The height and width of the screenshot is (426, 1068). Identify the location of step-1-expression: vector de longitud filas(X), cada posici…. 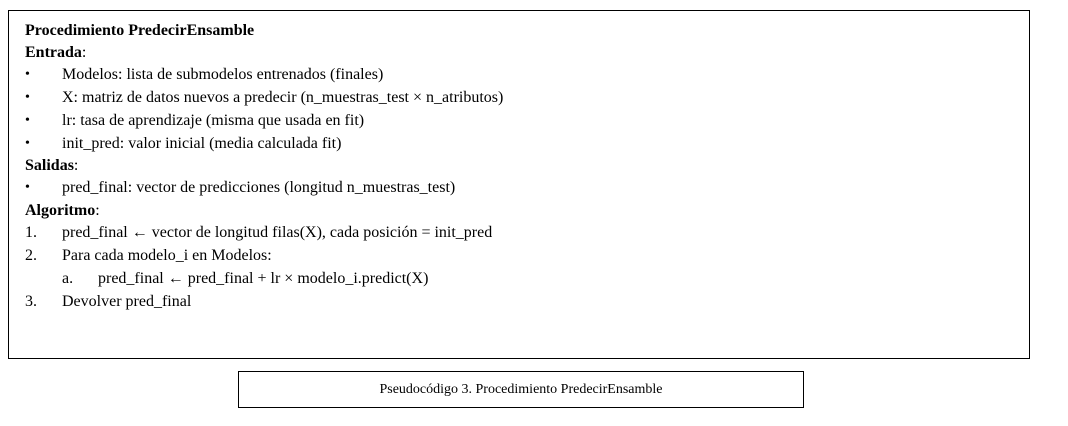
(322, 232).